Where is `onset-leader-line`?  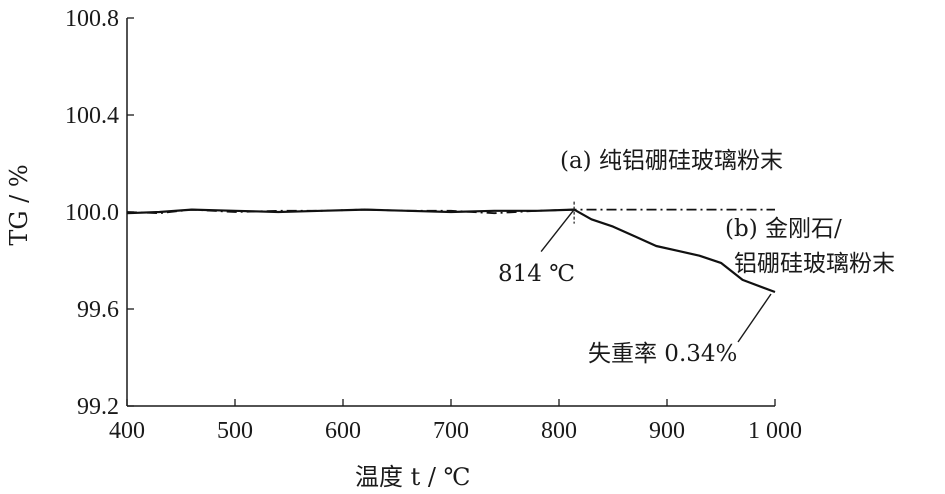 onset-leader-line is located at coordinates (557, 231).